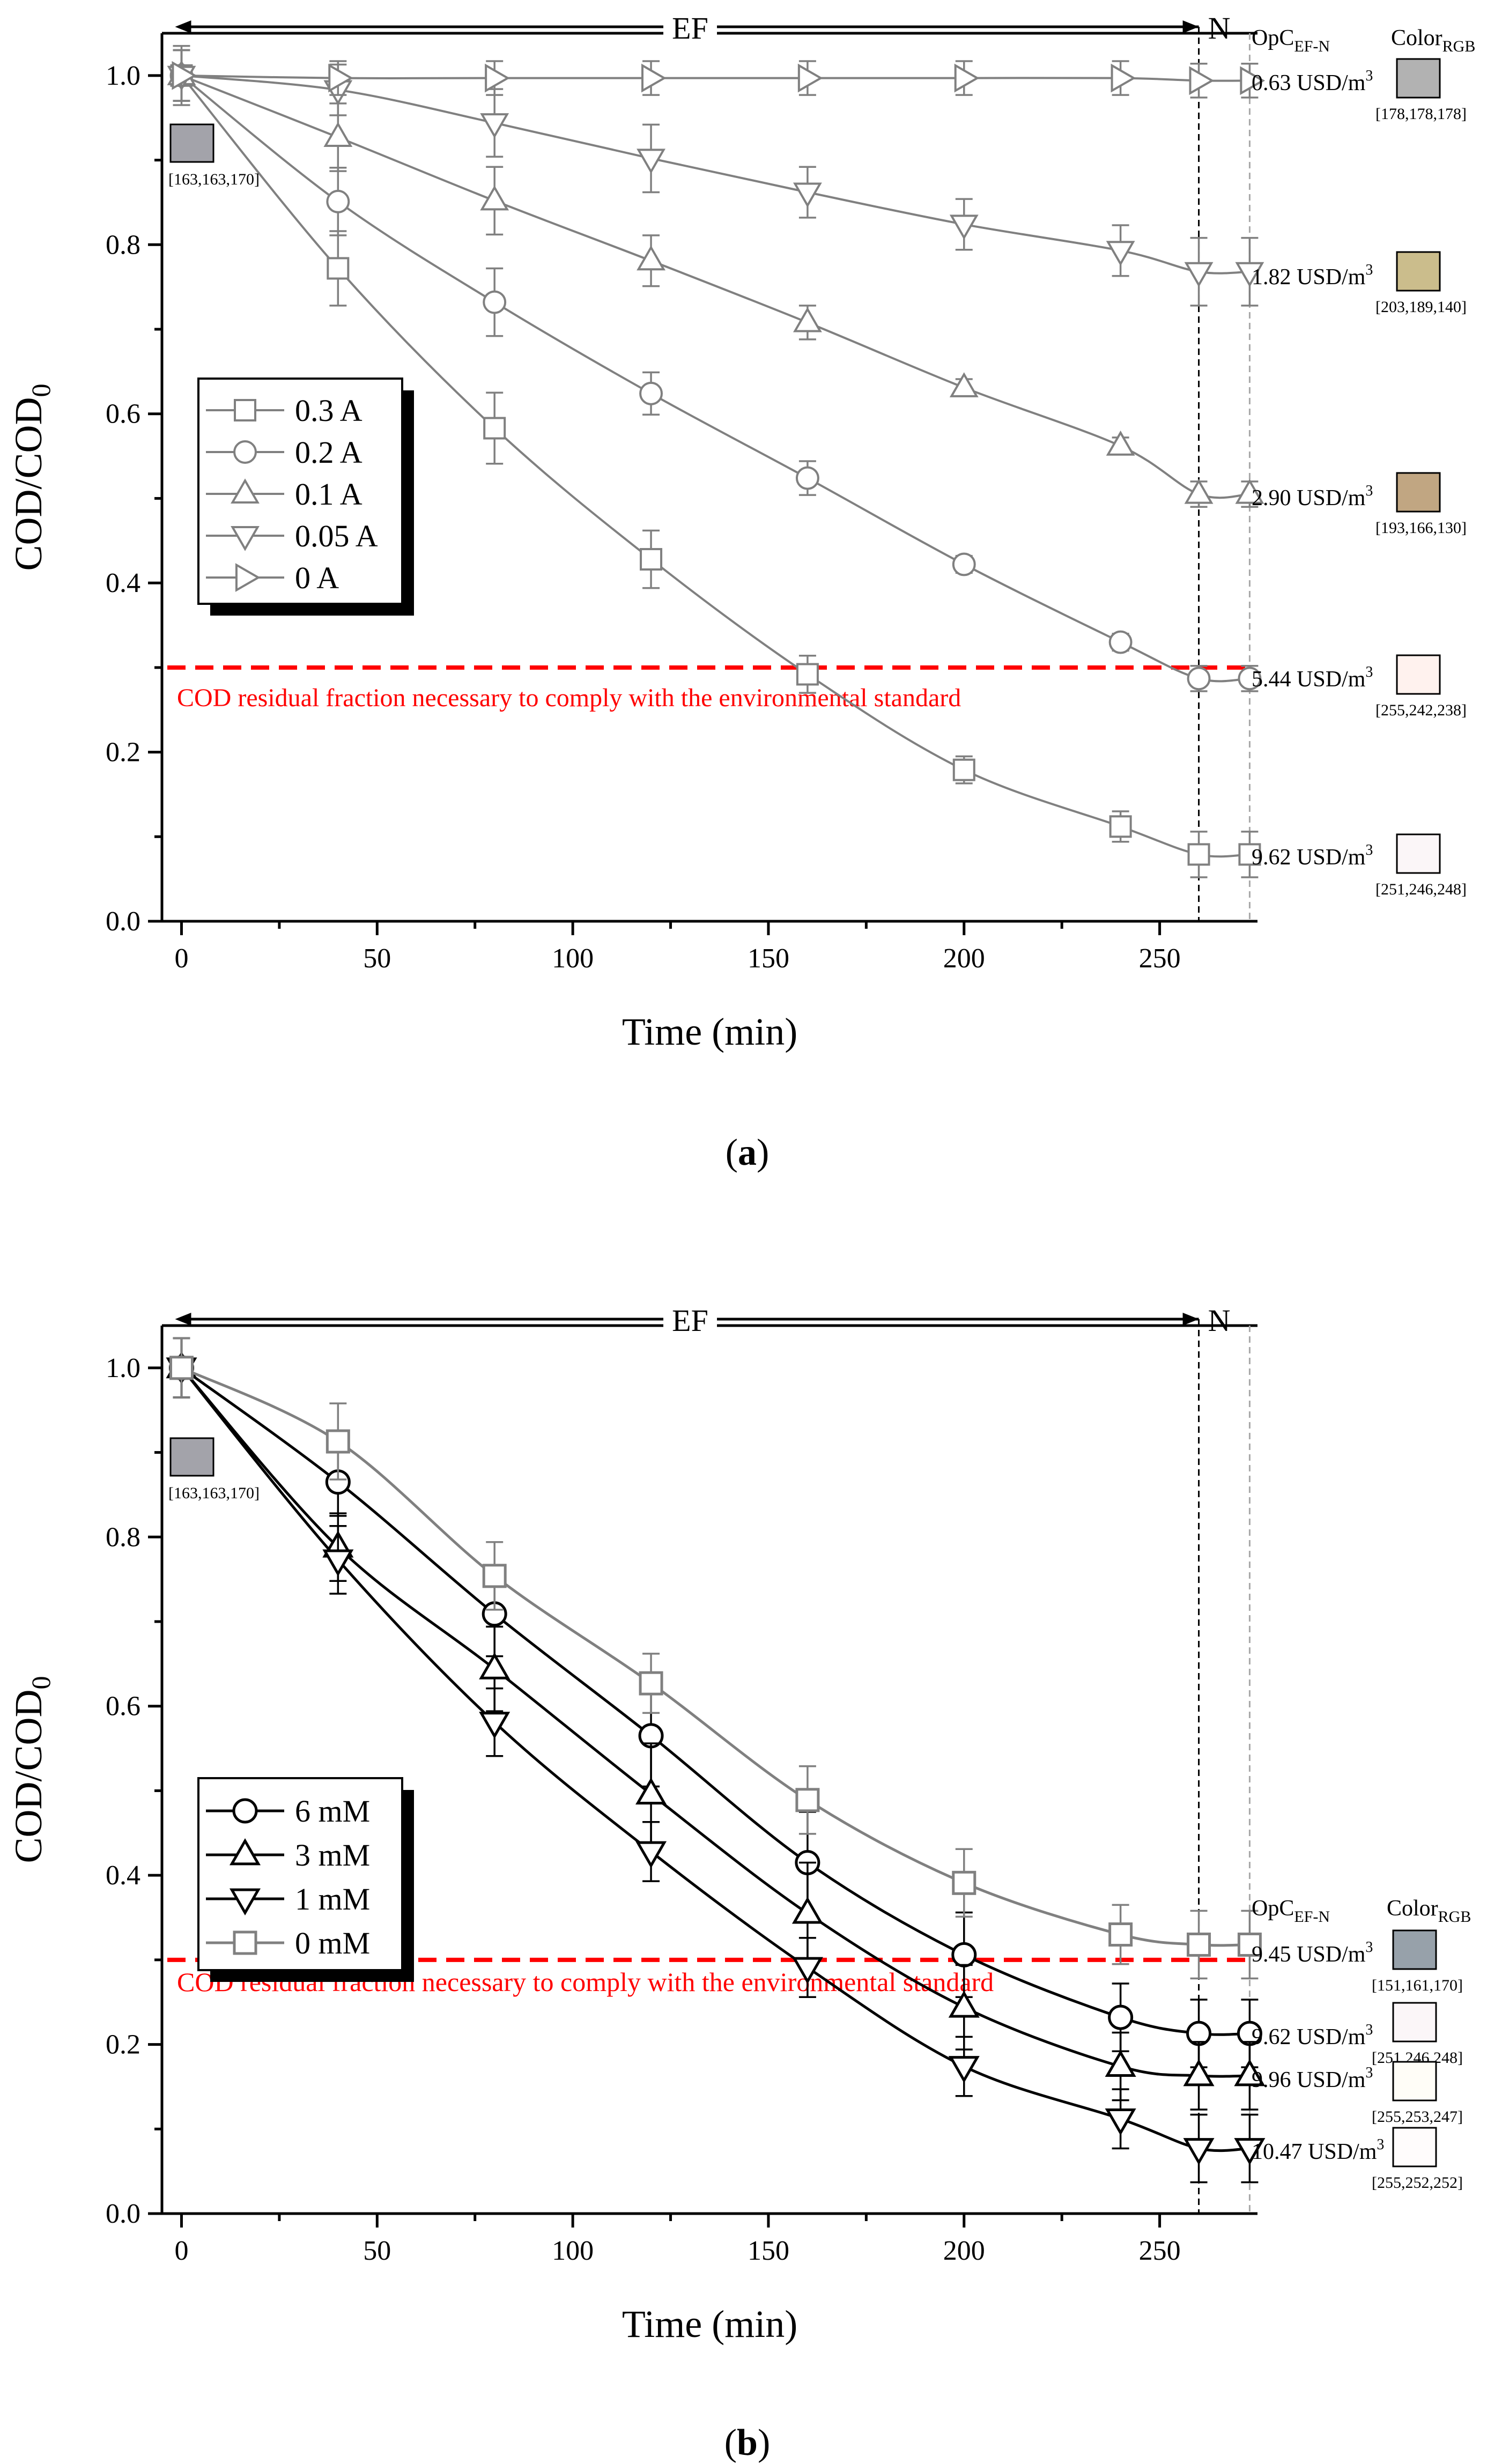 The image size is (1487, 2464). Describe the element at coordinates (715, 178) in the screenshot. I see `series-0-05-a` at that location.